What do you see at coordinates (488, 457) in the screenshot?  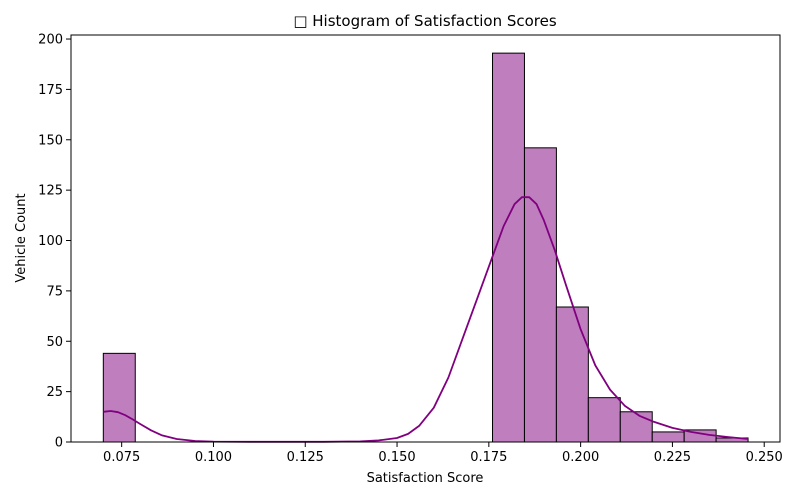 I see `x-tick-label-4: 0.175` at bounding box center [488, 457].